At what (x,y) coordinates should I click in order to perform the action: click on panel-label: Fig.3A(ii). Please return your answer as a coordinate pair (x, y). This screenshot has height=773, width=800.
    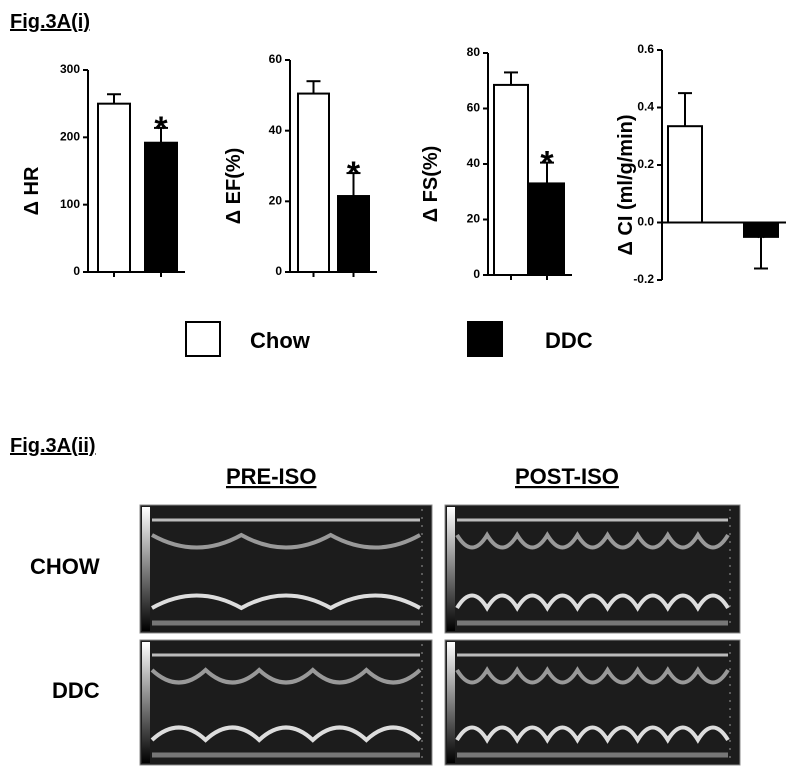
    Looking at the image, I should click on (53, 446).